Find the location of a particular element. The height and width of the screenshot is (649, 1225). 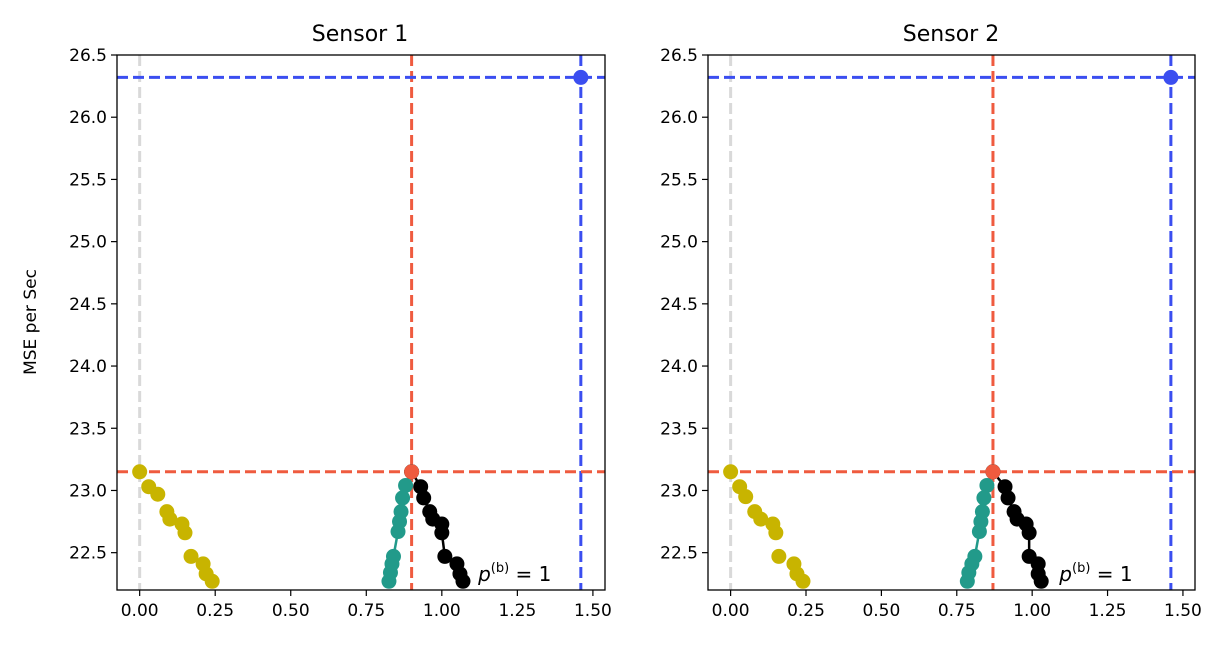

y-axis-label: MSE per Sec is located at coordinates (31, 322).